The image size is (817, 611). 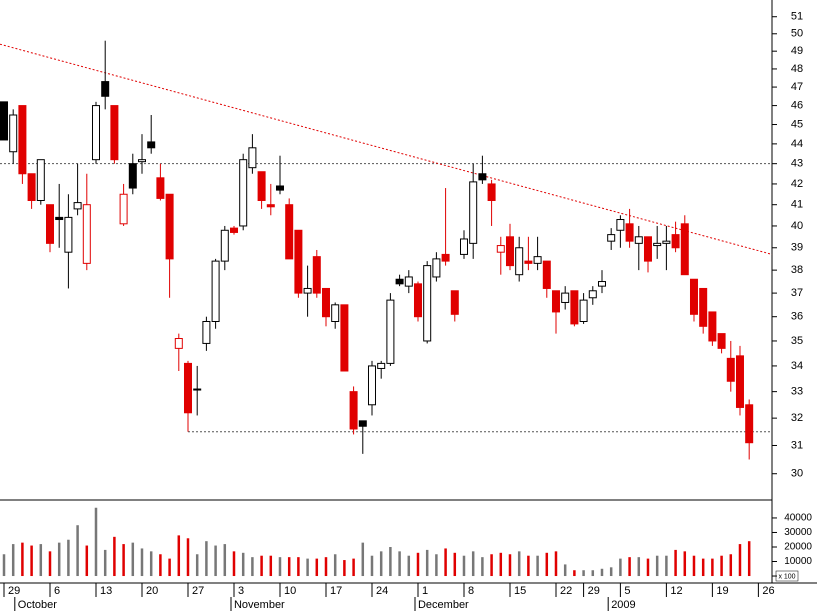 I want to click on x-tick-label: 26, so click(x=768, y=591).